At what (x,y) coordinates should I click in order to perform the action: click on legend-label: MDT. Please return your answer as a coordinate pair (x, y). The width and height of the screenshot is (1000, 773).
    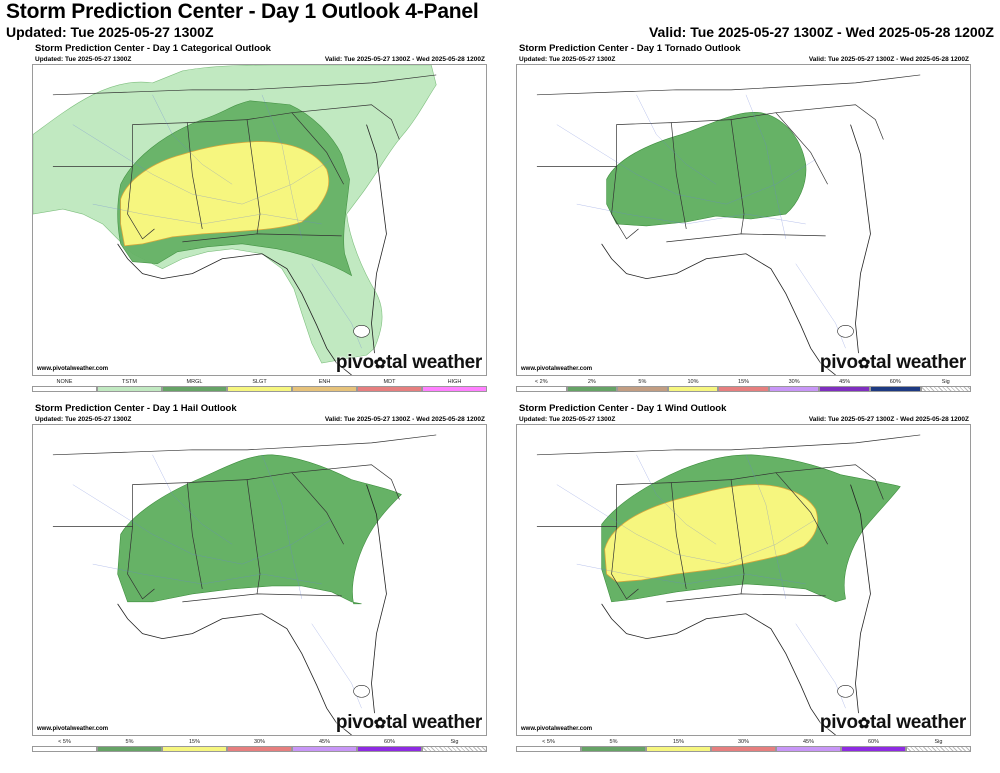
    Looking at the image, I should click on (389, 382).